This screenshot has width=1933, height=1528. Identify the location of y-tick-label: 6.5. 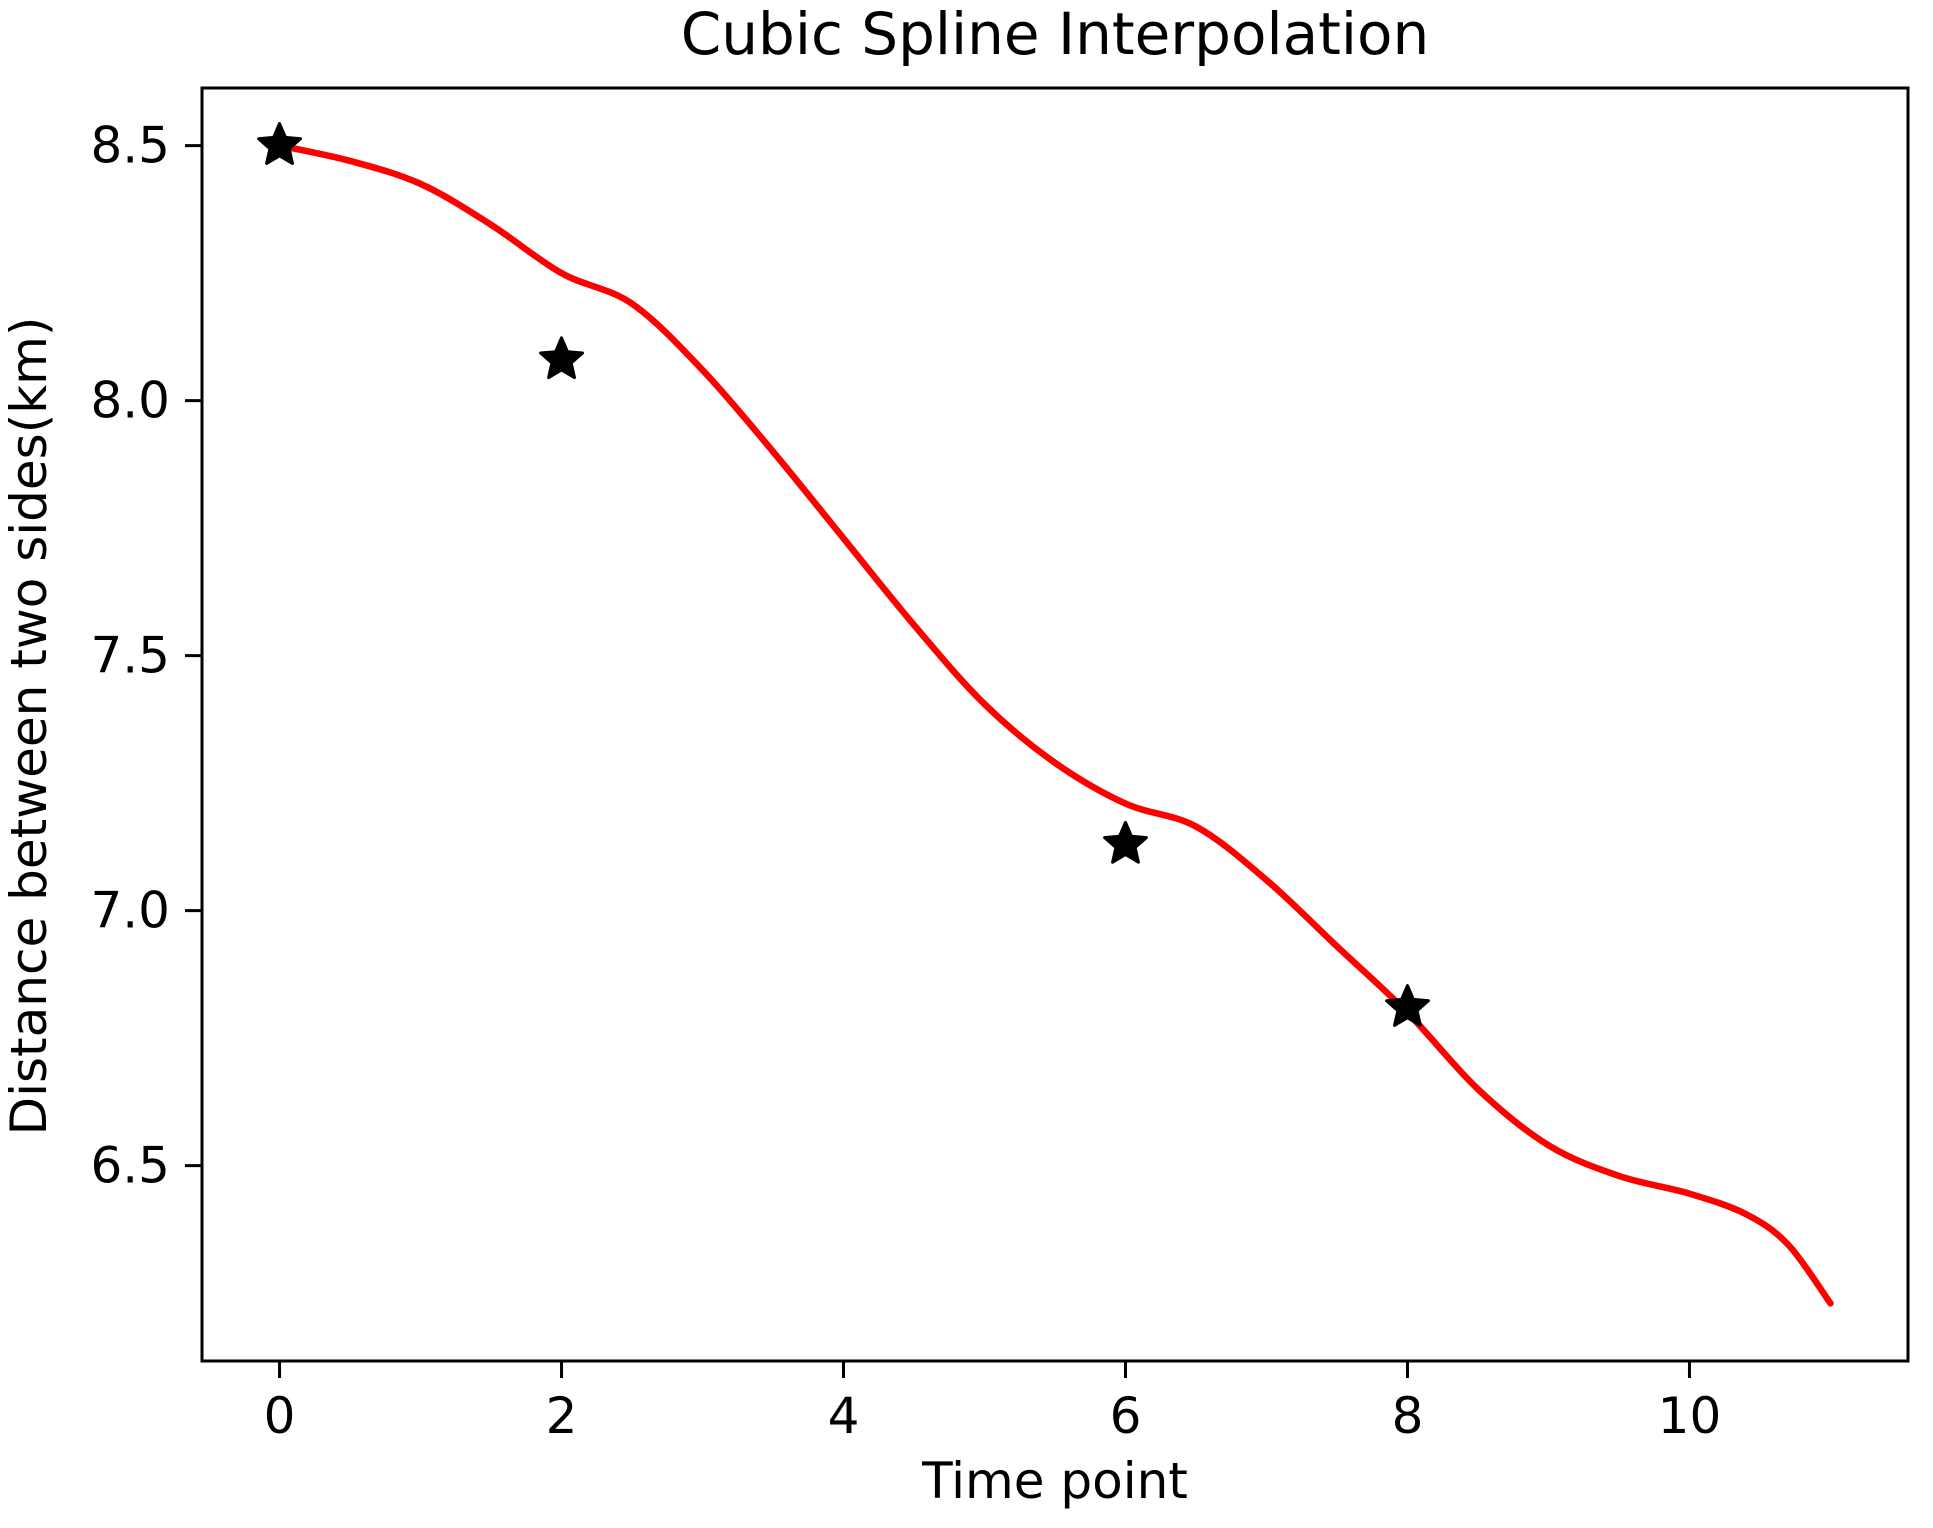
(130, 1166).